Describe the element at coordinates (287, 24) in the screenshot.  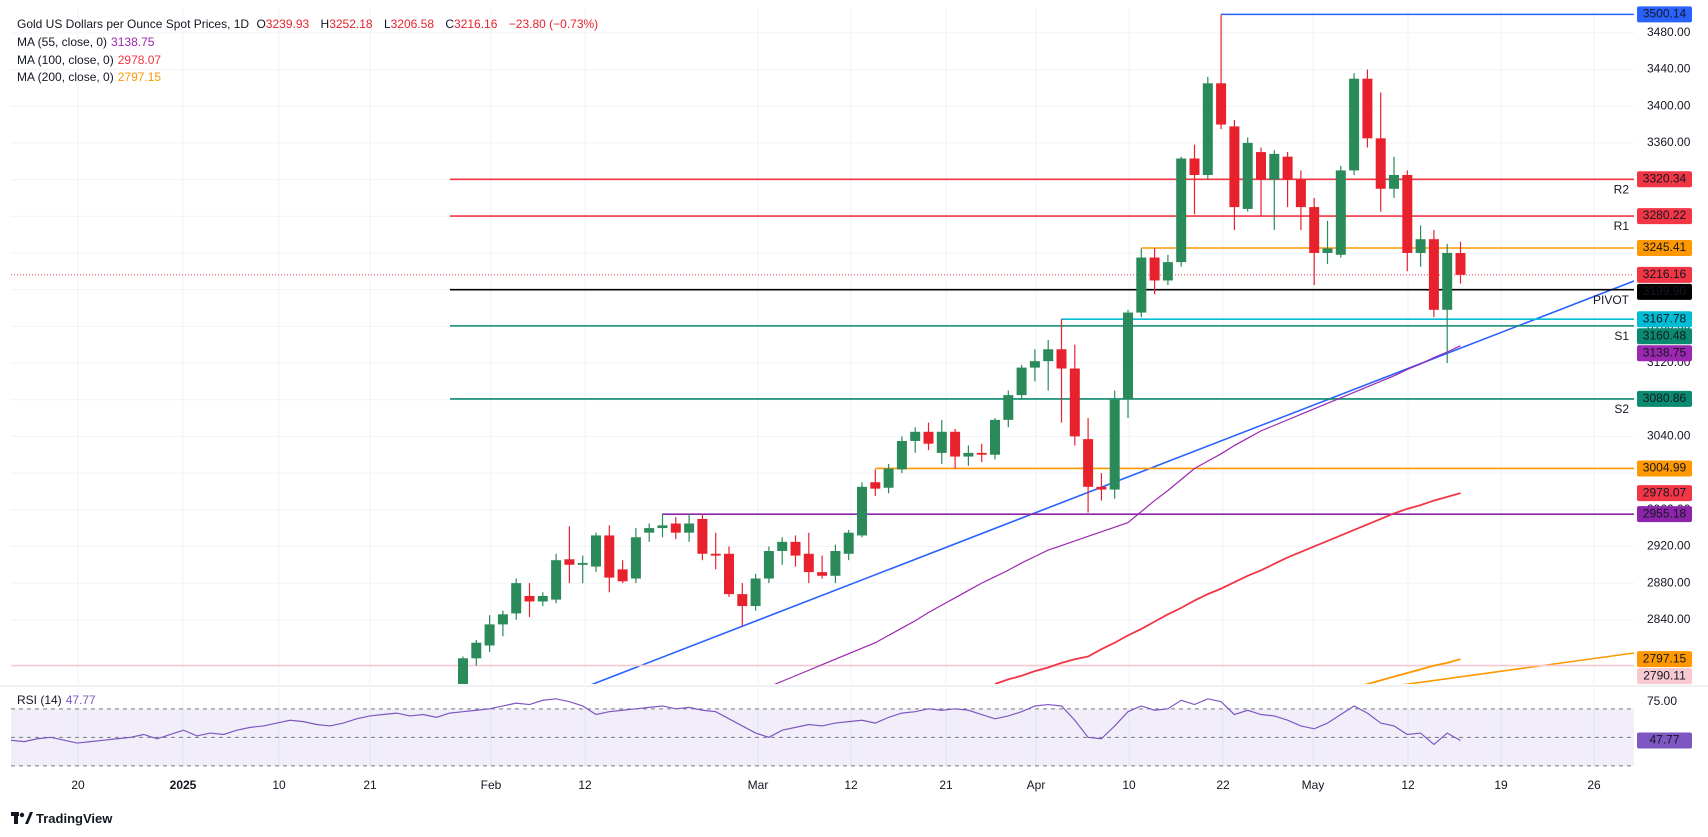
I see `ohlc-value: 3239.93` at that location.